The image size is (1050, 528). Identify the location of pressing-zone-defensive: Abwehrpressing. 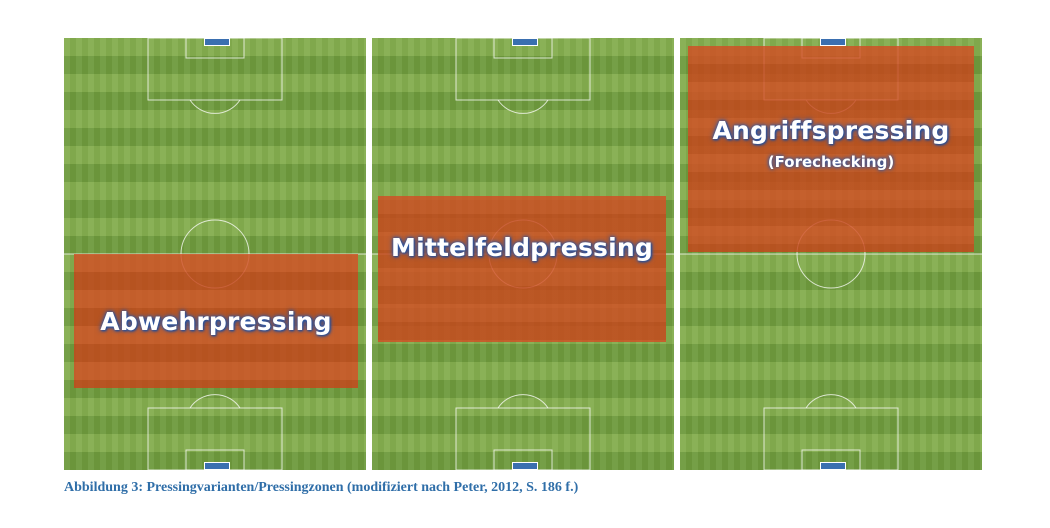
(216, 321).